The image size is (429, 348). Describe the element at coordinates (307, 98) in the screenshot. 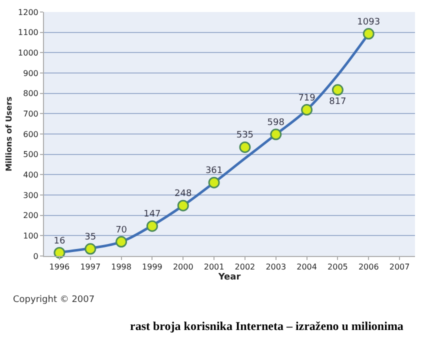

I see `data-label: 719` at that location.